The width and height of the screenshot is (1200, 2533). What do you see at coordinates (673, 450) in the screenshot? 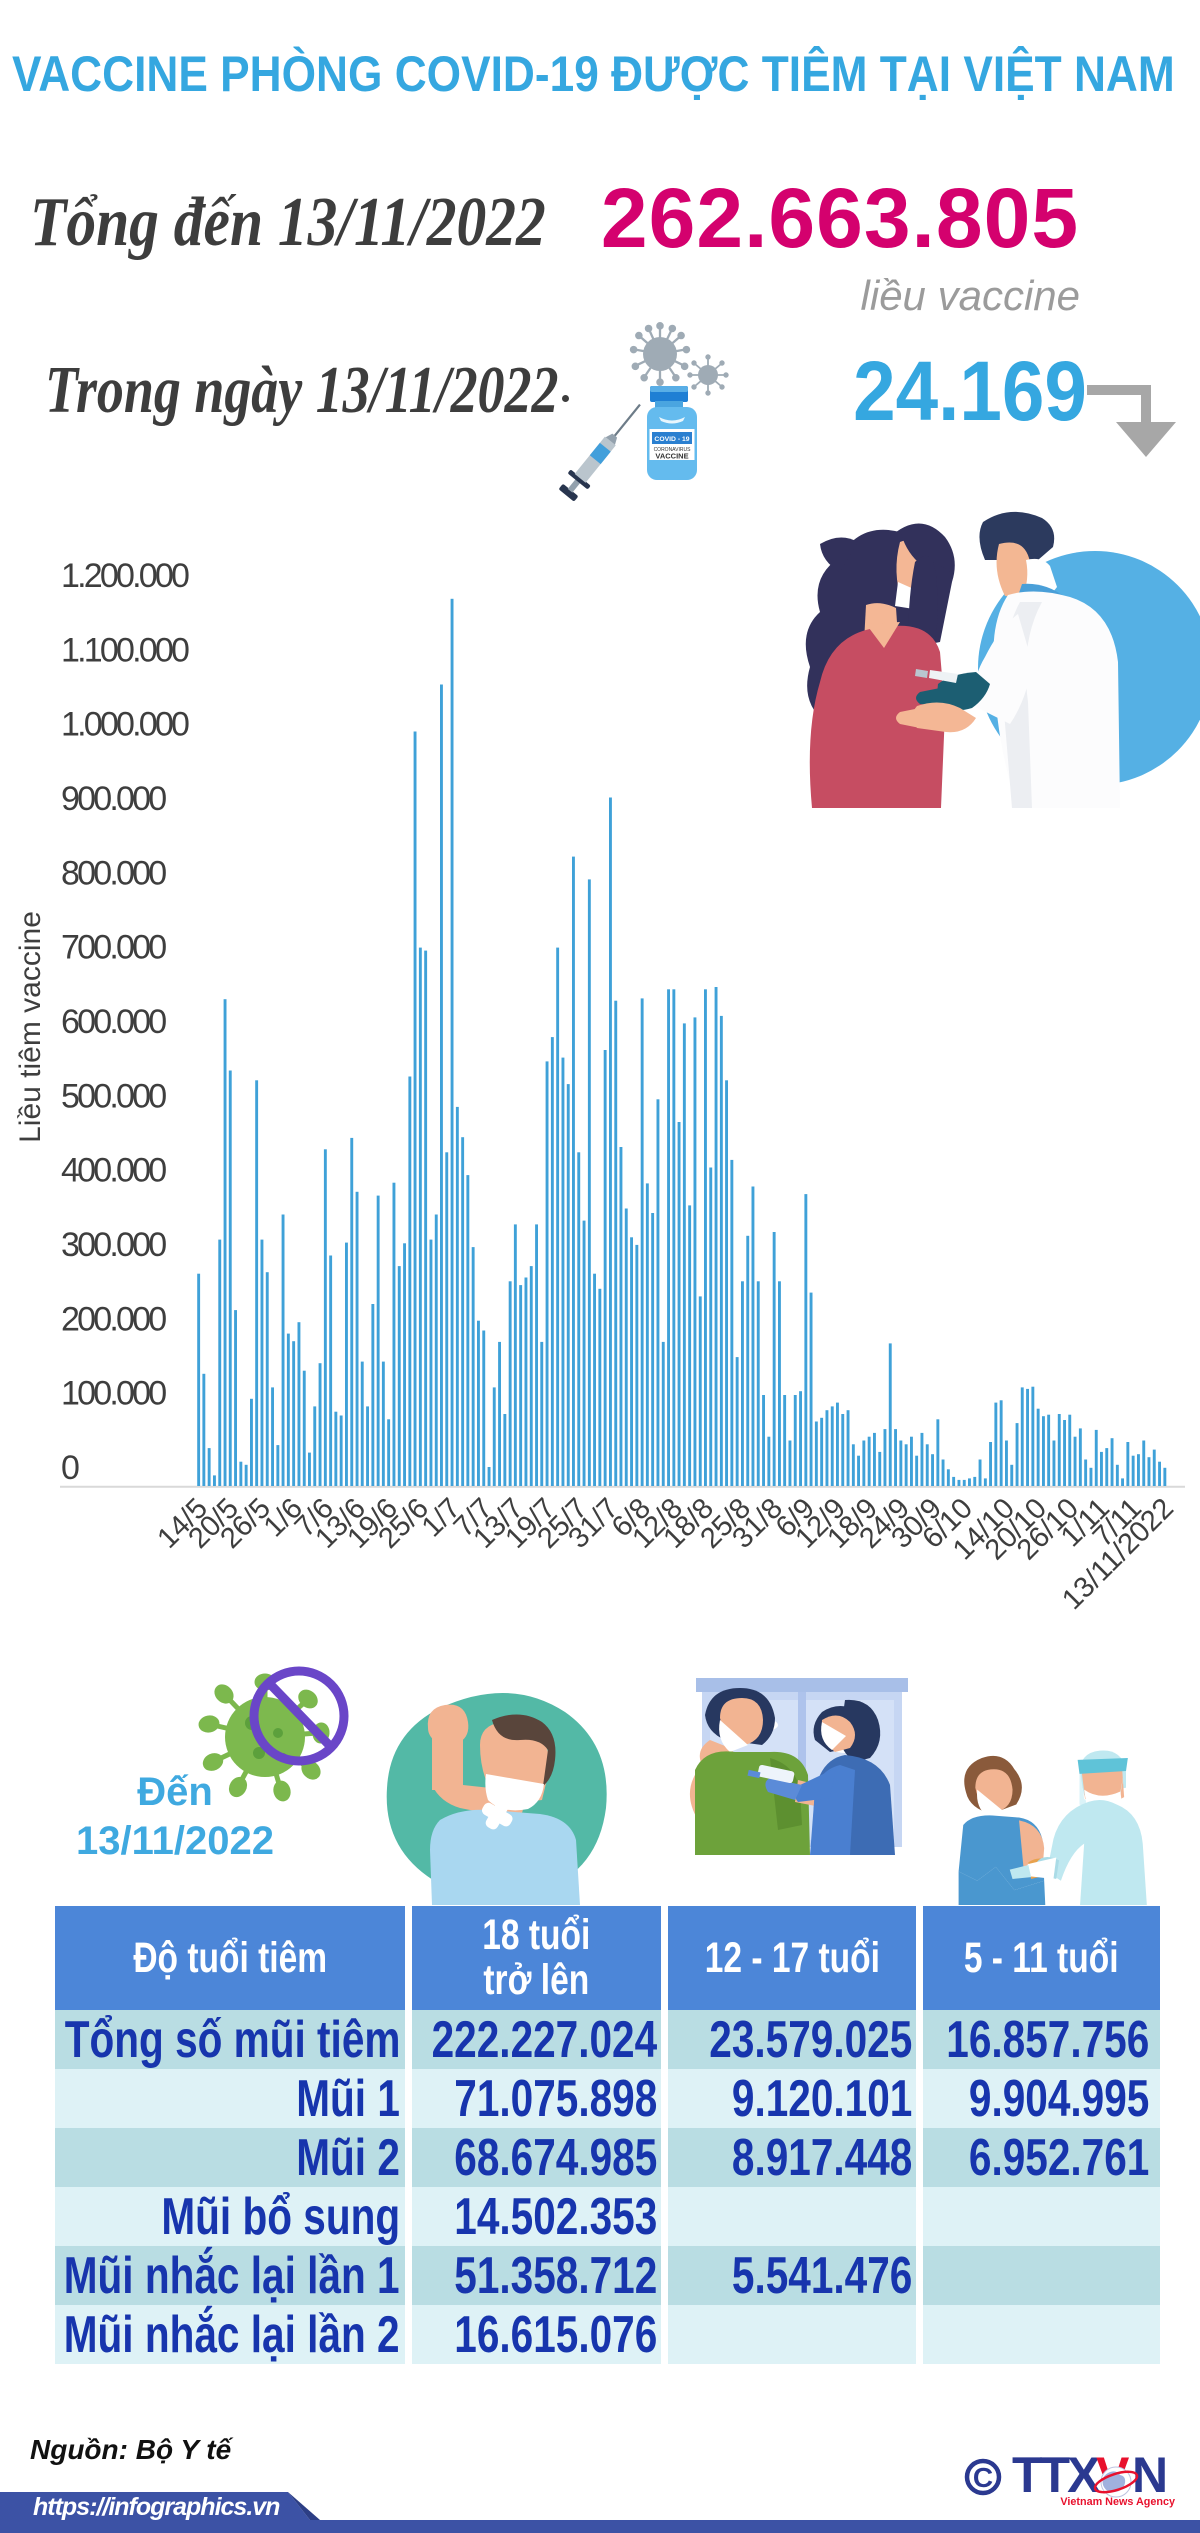
I see `svg-text: CORONAVIRUS` at bounding box center [673, 450].